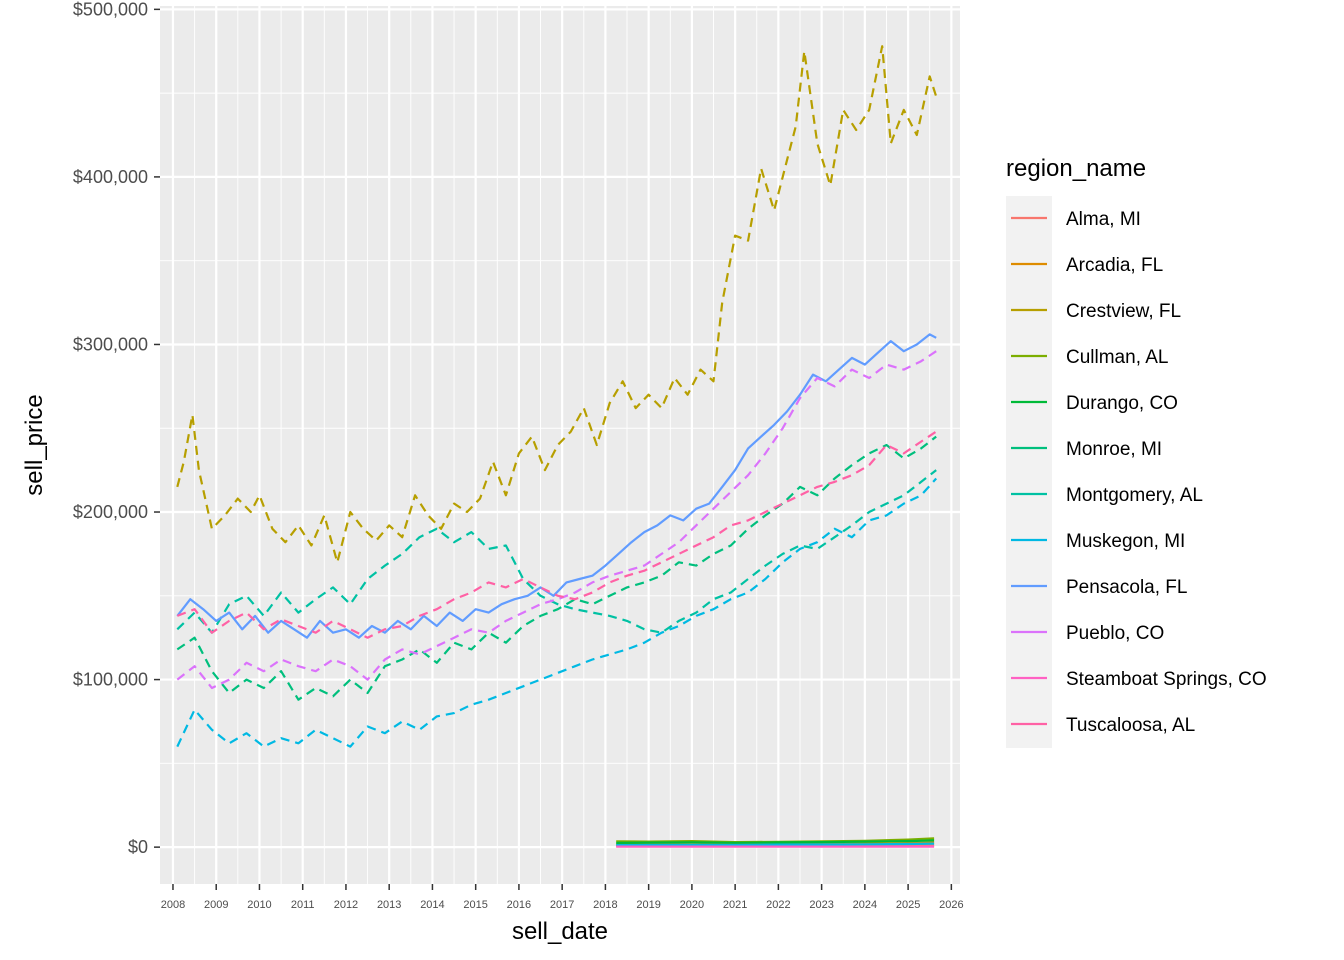  I want to click on legend-label: Pueblo, CO, so click(1115, 633).